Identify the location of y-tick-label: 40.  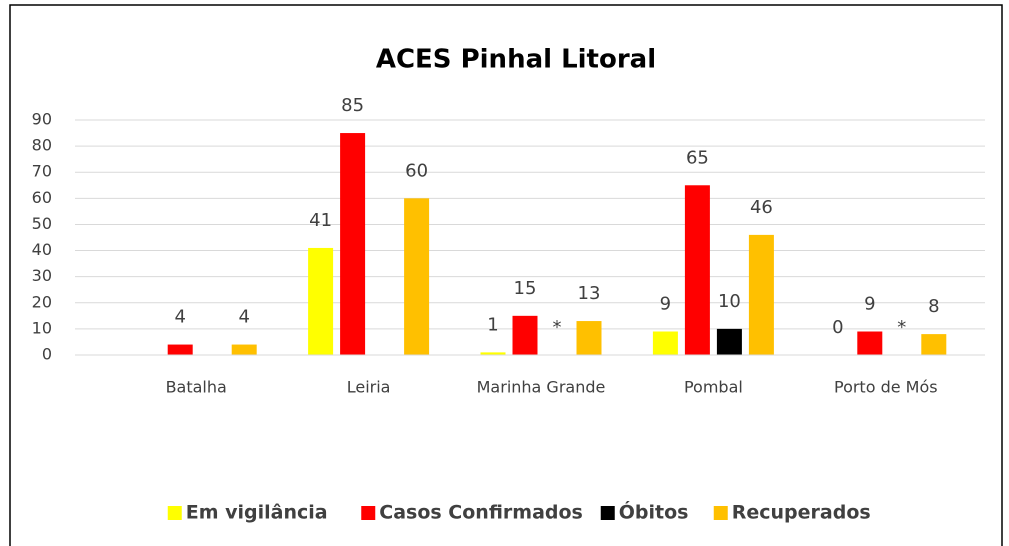
(42, 249).